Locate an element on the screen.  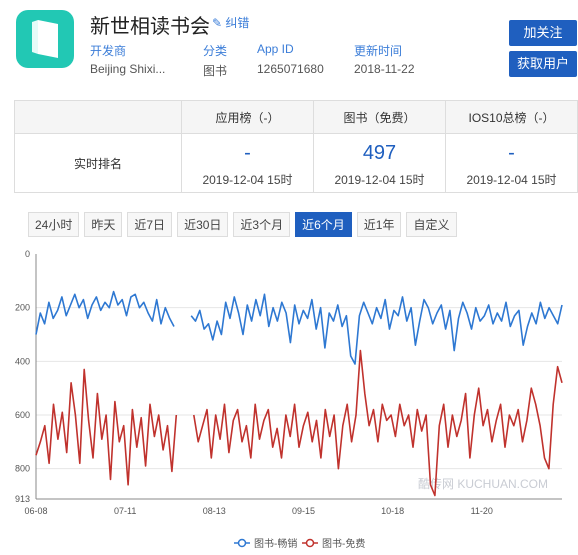
x-tick-label: 09-15 is located at coordinates (303, 511).